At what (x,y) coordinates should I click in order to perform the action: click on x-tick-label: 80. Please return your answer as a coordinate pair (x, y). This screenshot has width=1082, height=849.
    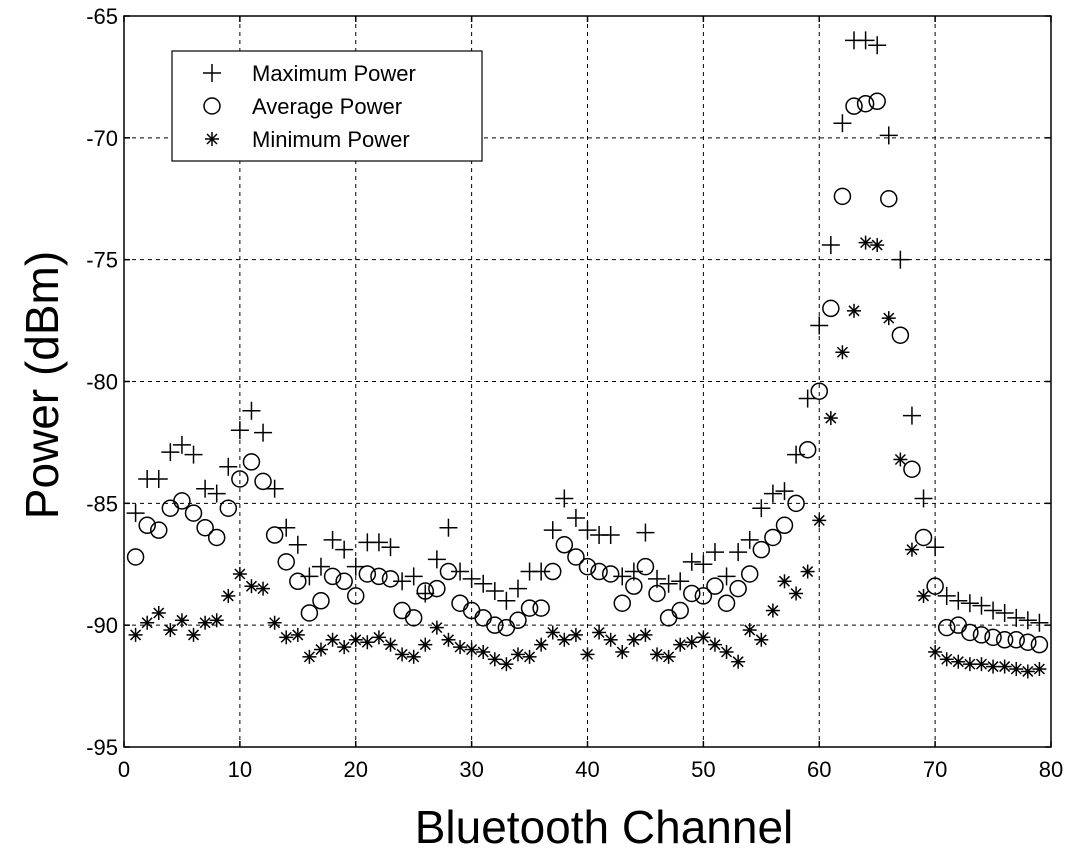
    Looking at the image, I should click on (1051, 769).